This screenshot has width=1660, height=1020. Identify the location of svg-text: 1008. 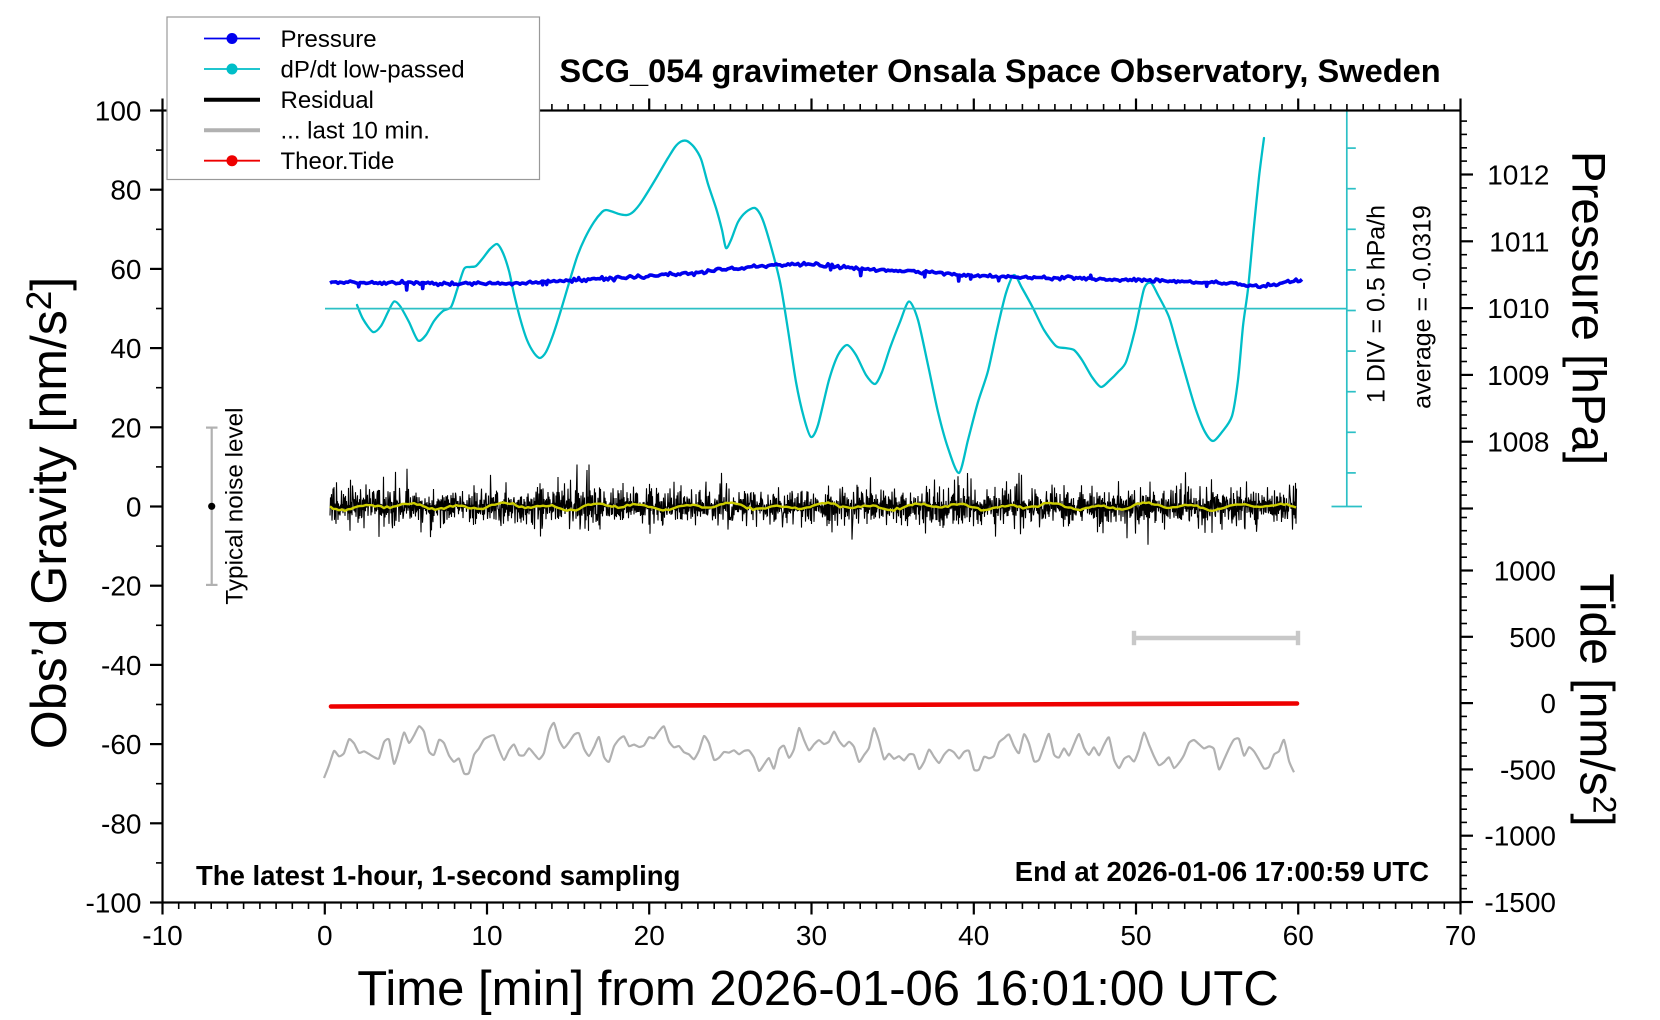
(1518, 442).